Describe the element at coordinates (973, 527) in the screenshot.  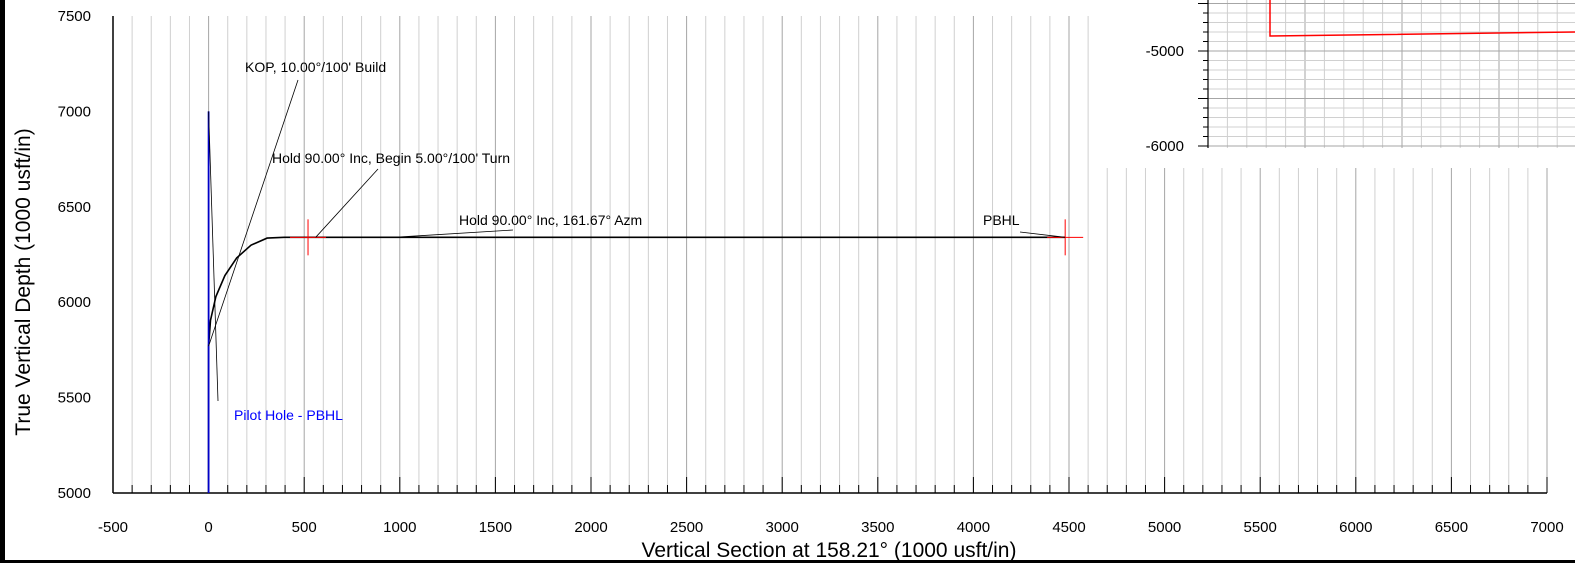
I see `x-tick-label: 4000` at that location.